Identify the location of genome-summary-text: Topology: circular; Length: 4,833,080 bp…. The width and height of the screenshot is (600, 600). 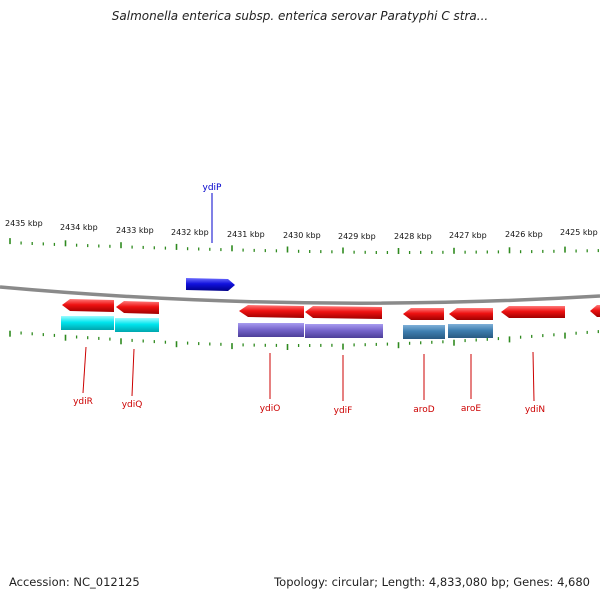
(432, 582).